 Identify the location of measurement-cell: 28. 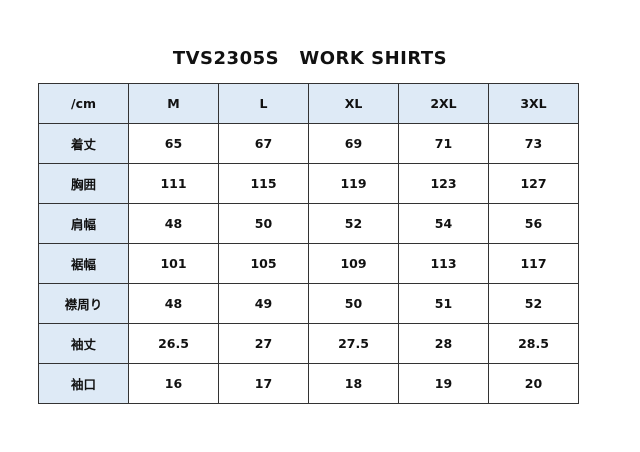
(443, 343).